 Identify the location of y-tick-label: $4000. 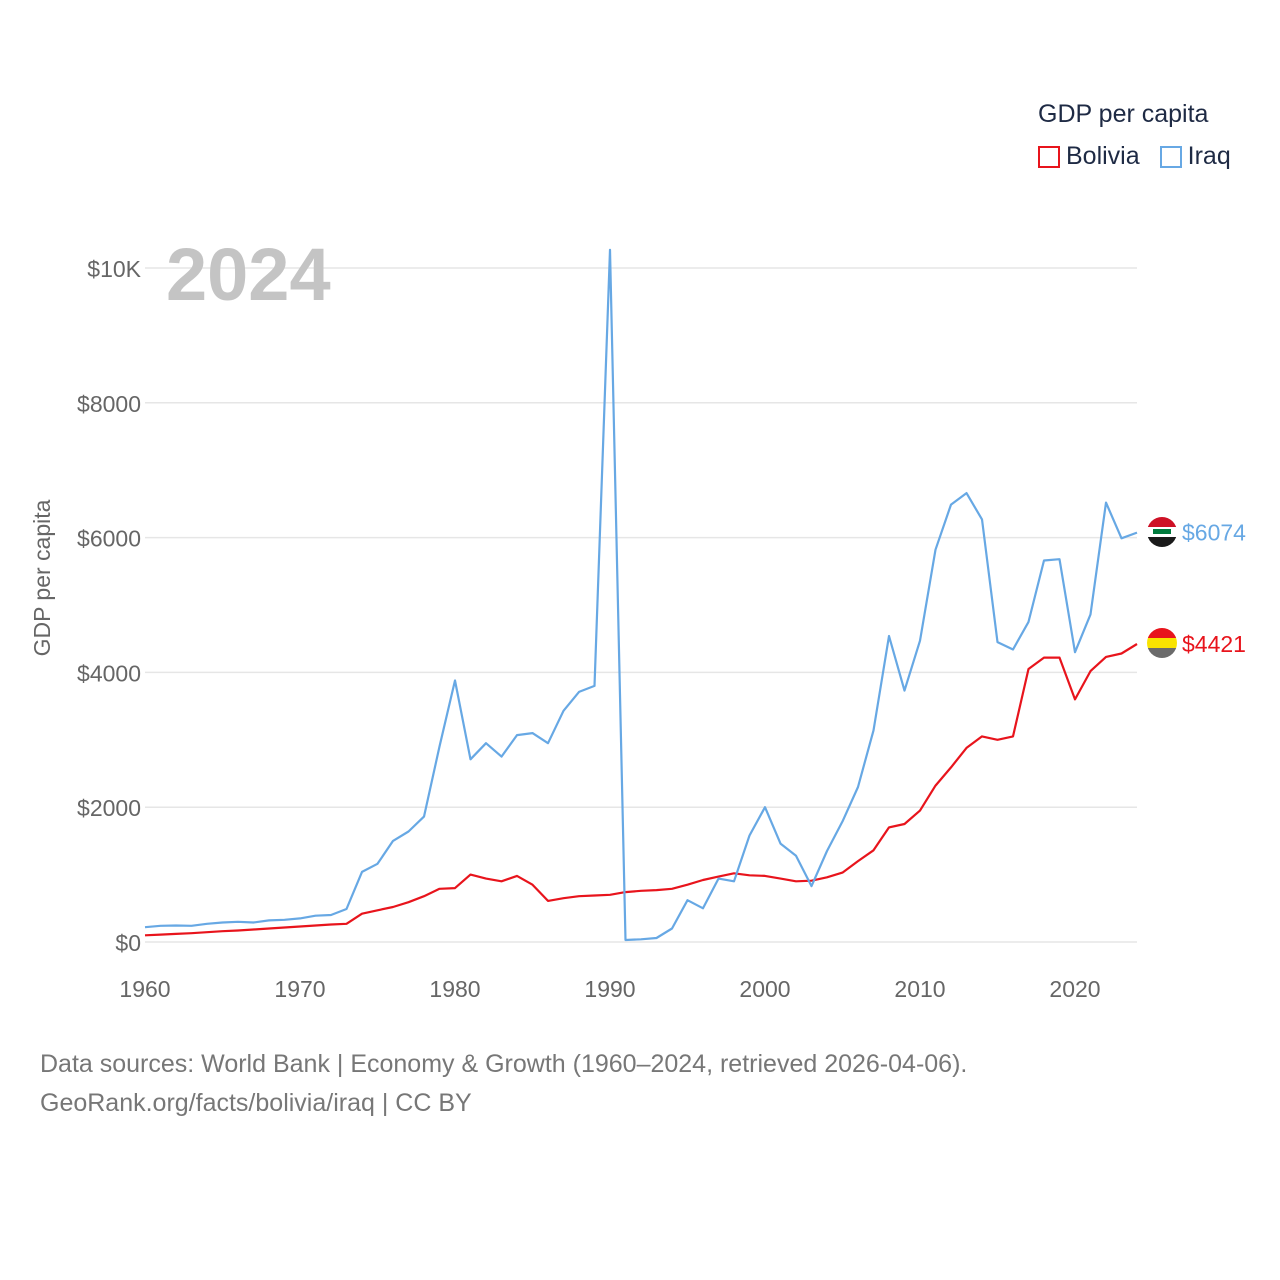
(109, 673).